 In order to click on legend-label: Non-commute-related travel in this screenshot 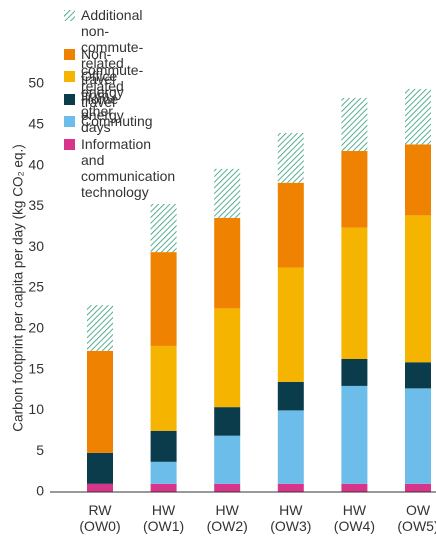, I will do `click(112, 77)`.